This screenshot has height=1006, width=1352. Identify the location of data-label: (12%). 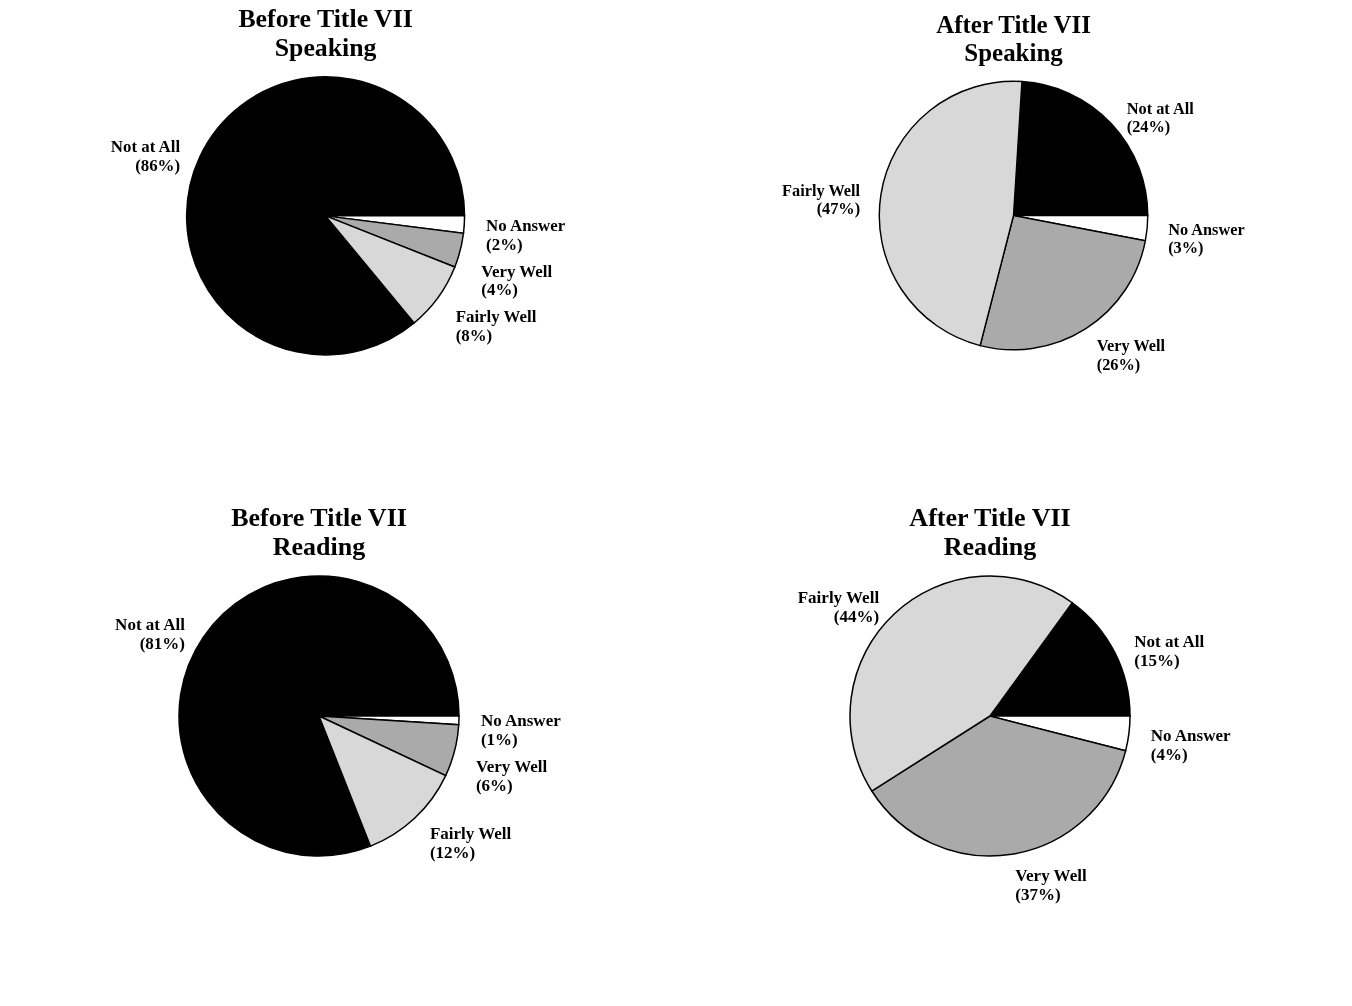
(452, 853).